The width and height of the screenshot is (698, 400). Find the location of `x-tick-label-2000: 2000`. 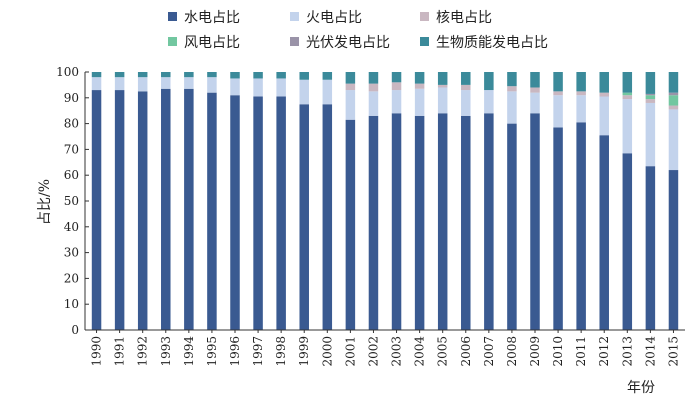

x-tick-label-2000: 2000 is located at coordinates (327, 351).